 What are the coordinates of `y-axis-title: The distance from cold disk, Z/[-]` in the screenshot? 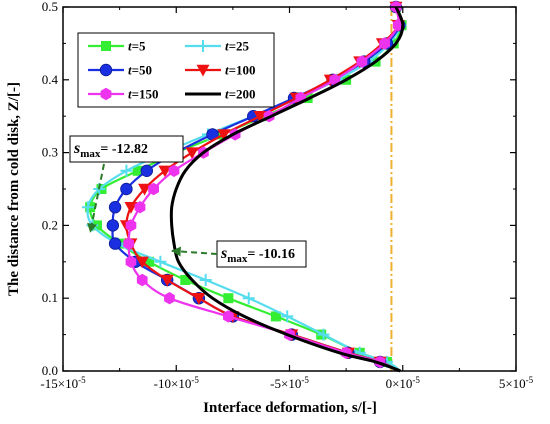 It's located at (14, 189).